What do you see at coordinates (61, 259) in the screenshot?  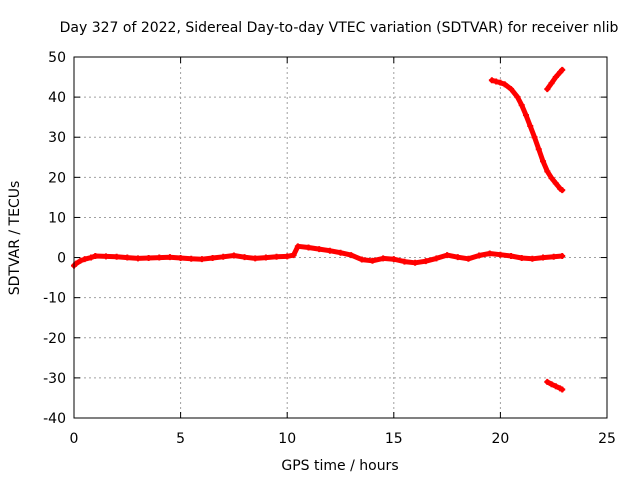 I see `y-tick-label: 0` at bounding box center [61, 259].